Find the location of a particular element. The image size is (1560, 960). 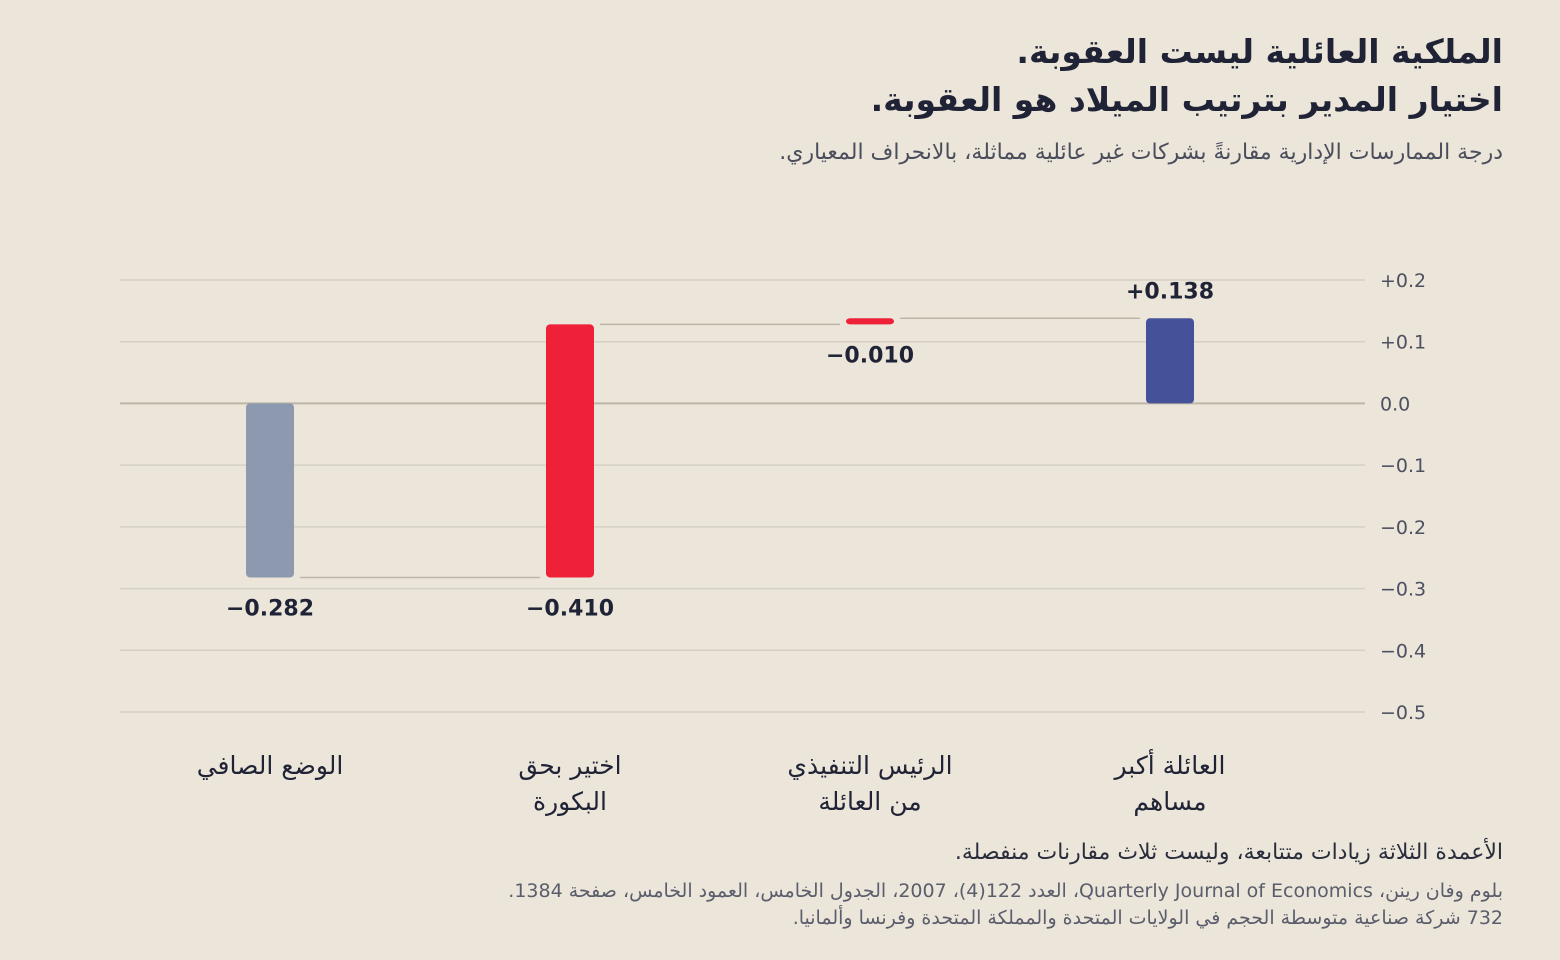

y-tick-label: +0.2 is located at coordinates (1403, 281).